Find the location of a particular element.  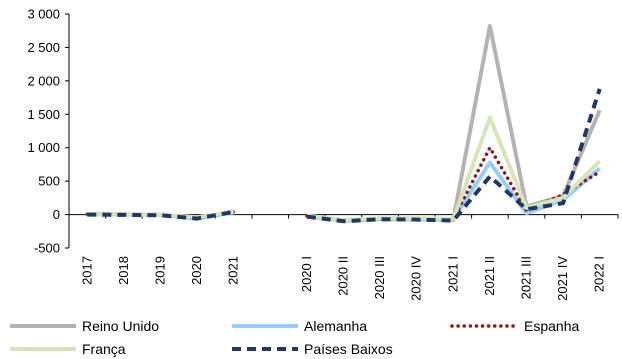

legend-label: França is located at coordinates (104, 349).